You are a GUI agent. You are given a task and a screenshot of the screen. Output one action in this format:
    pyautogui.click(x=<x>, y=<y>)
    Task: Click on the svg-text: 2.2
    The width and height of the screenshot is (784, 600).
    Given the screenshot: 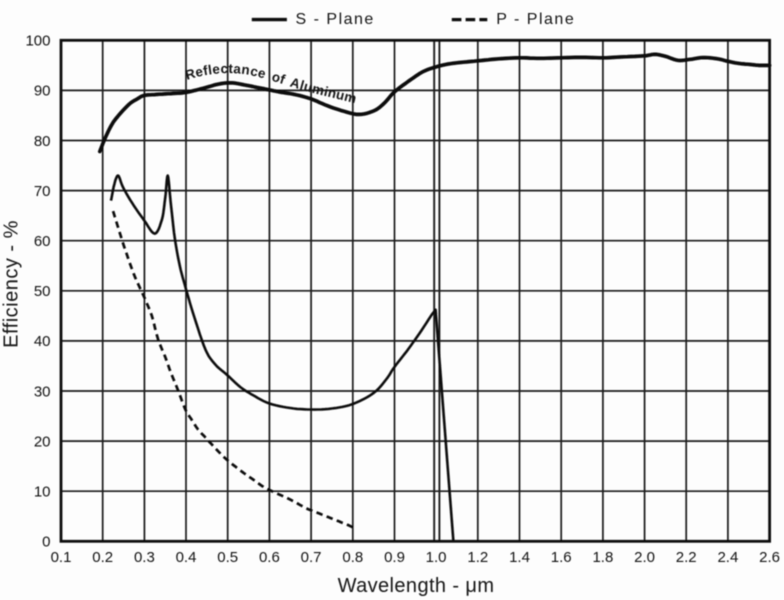 What is the action you would take?
    pyautogui.click(x=686, y=557)
    